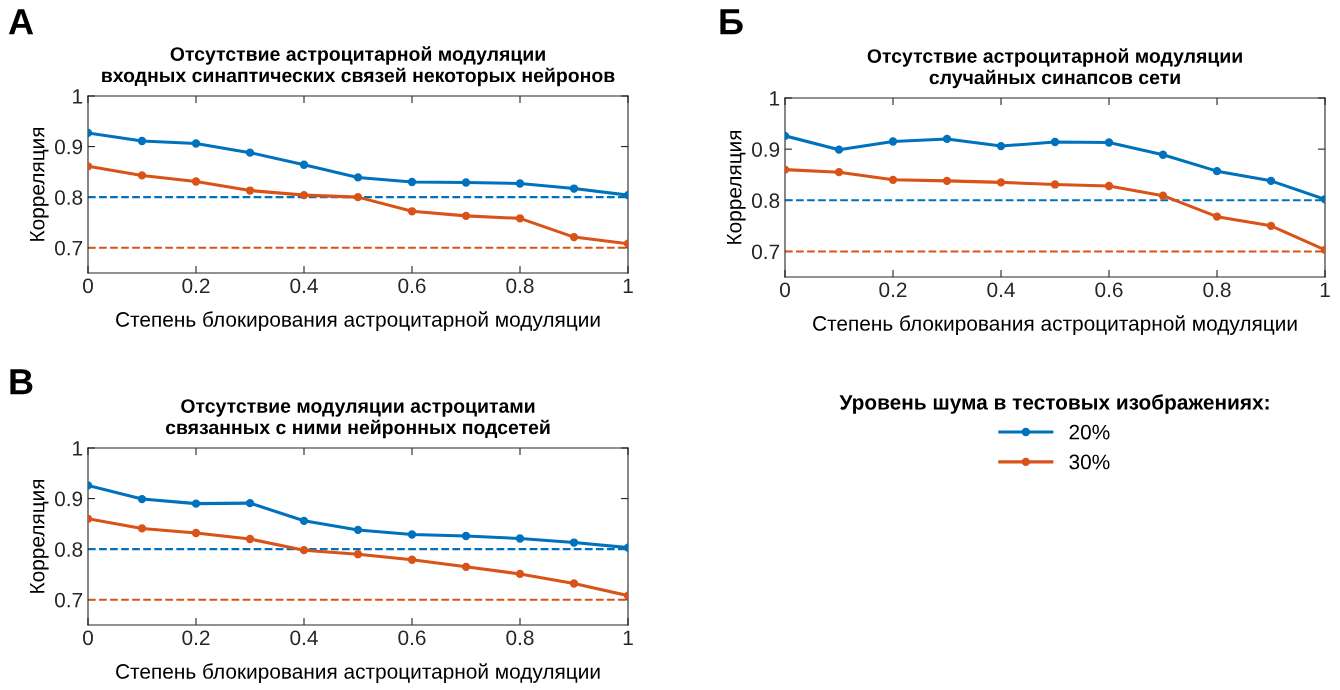 Image resolution: width=1340 pixels, height=690 pixels. What do you see at coordinates (1089, 432) in the screenshot?
I see `legend-label: 20%` at bounding box center [1089, 432].